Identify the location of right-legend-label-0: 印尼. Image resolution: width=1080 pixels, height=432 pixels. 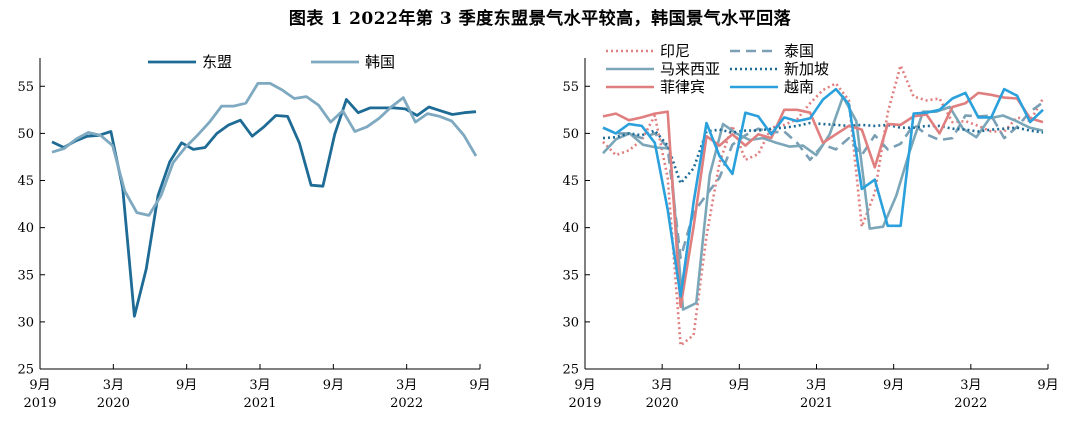
(675, 51).